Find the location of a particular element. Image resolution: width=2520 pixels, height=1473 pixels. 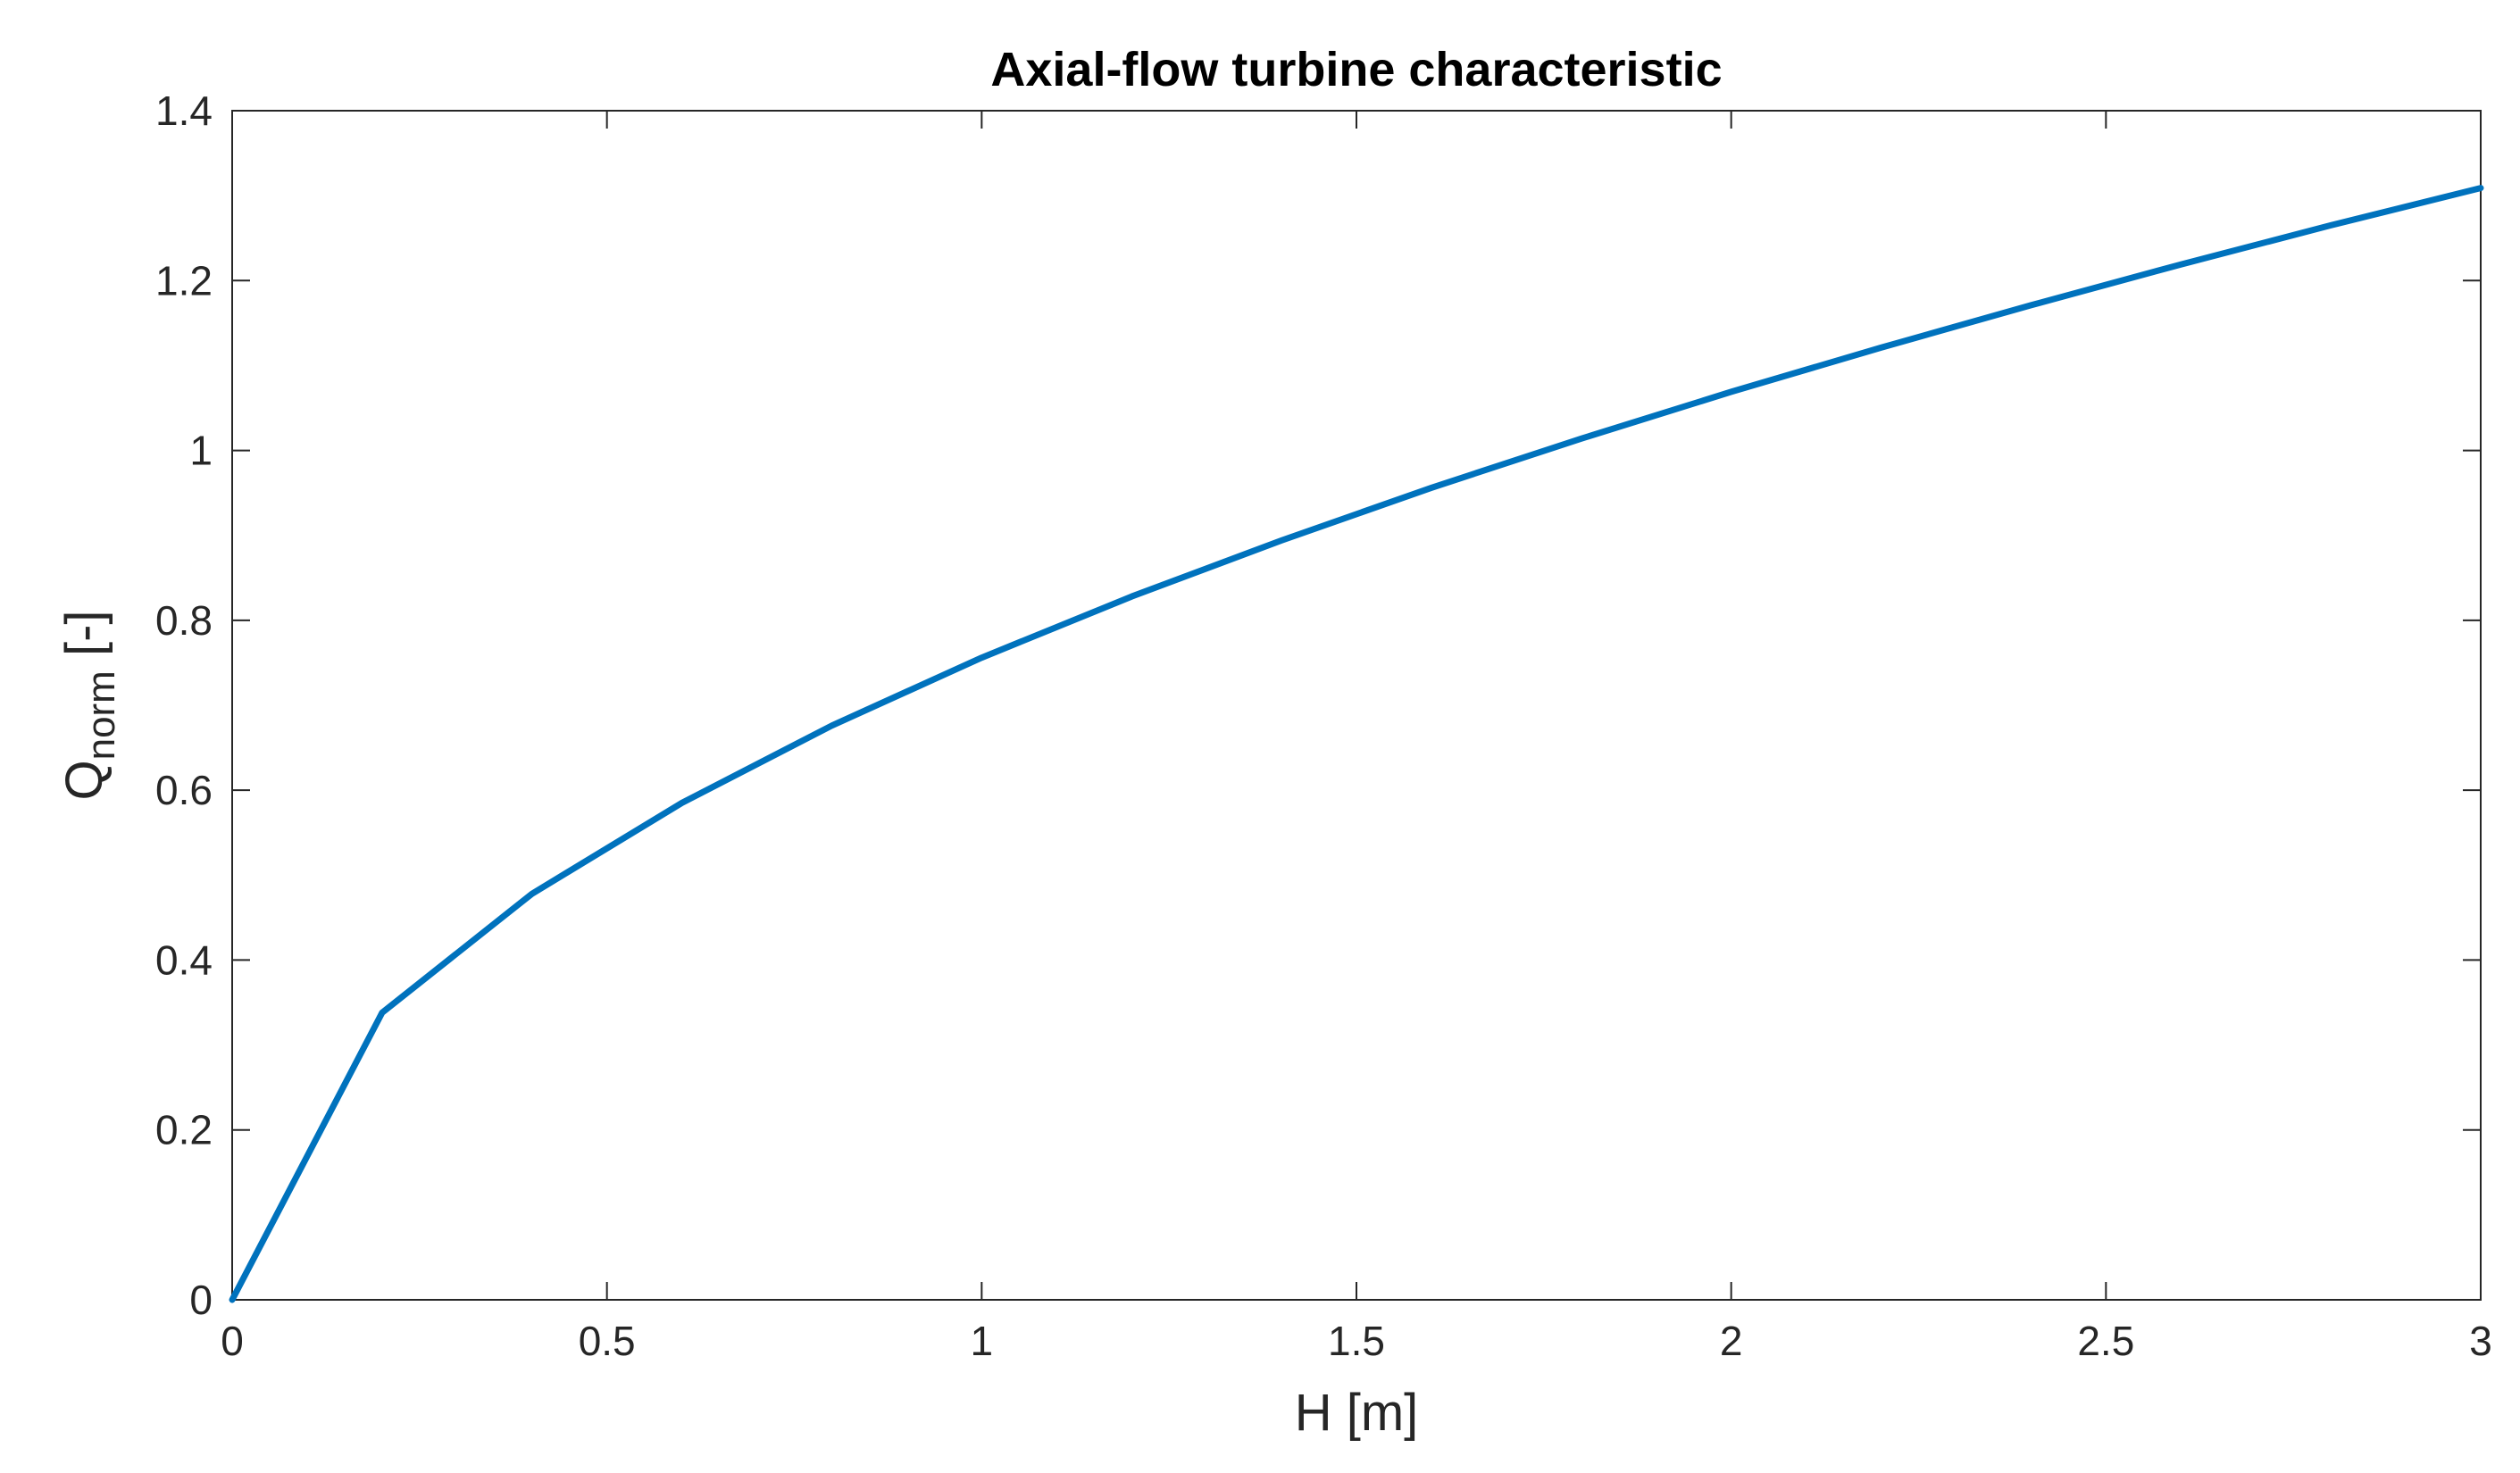

y-axis-label-main: Q is located at coordinates (84, 780).